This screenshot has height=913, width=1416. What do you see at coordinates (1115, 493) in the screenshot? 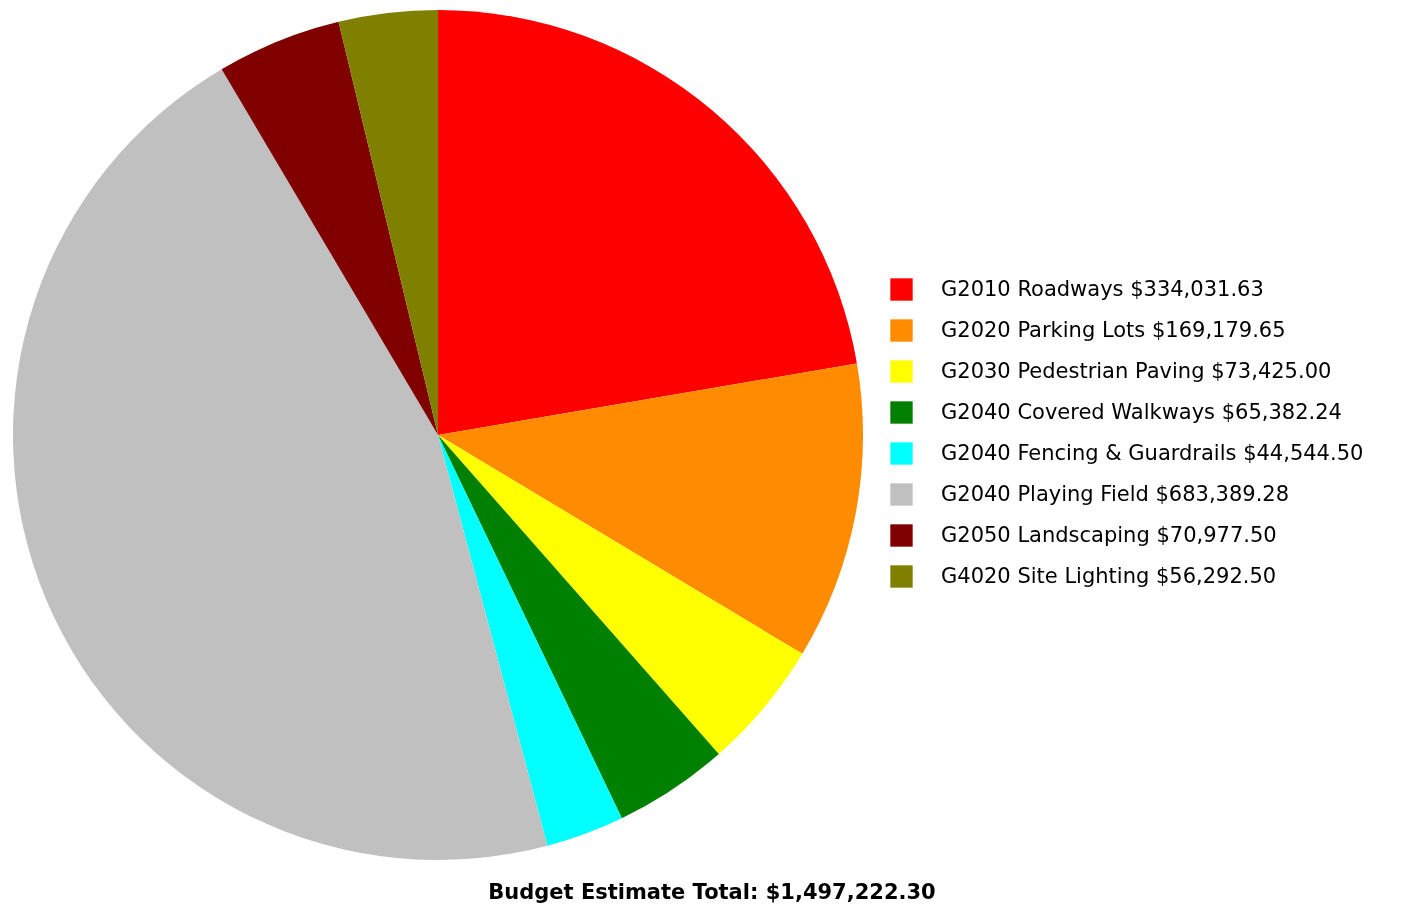
I see `legend-label: G2040 Playing Field $683,389.28` at bounding box center [1115, 493].